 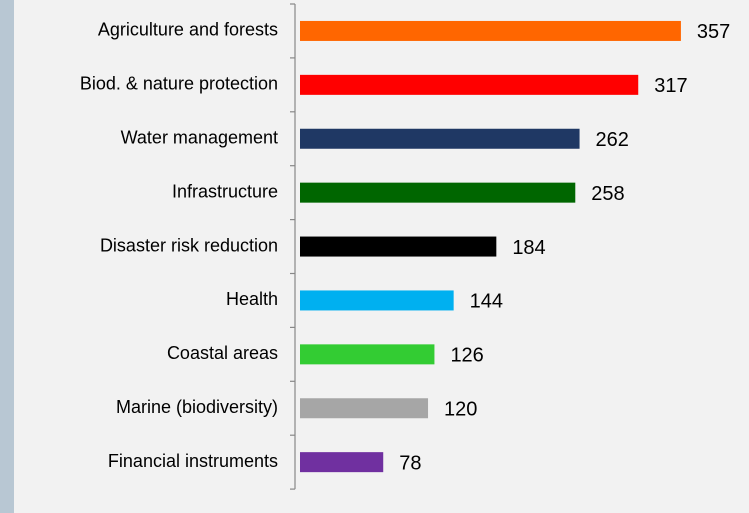 I want to click on category-label: Marine (biodiversity), so click(x=197, y=407).